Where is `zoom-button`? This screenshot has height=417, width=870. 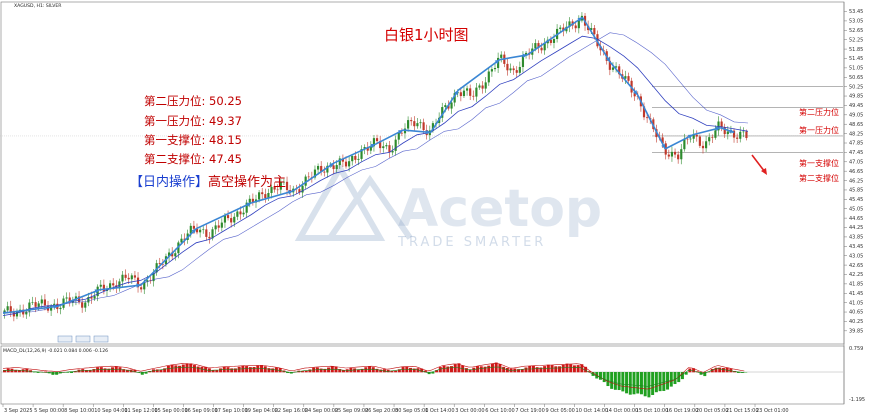 zoom-button is located at coordinates (83, 339).